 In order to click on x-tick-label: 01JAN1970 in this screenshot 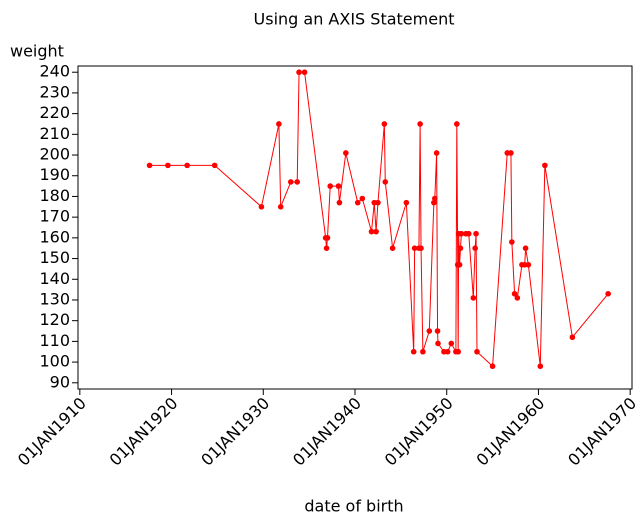, I will do `click(602, 432)`.